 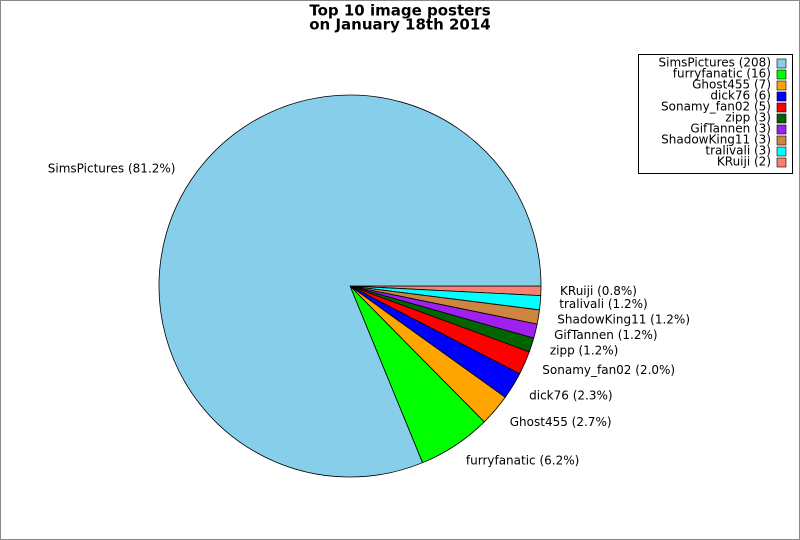 What do you see at coordinates (522, 461) in the screenshot?
I see `slice-label: furryfanatic (6.2%)` at bounding box center [522, 461].